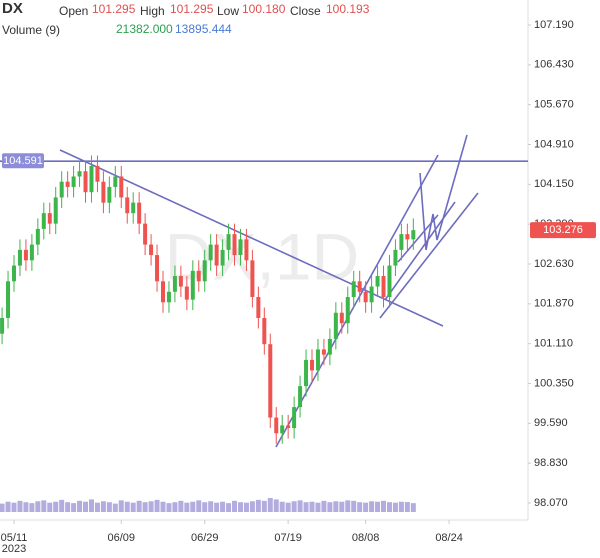 Image resolution: width=600 pixels, height=558 pixels. I want to click on y-tick-label: 98.830, so click(551, 463).